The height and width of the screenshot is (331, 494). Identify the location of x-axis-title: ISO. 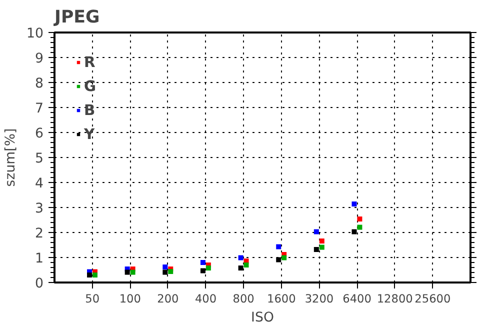
(262, 318).